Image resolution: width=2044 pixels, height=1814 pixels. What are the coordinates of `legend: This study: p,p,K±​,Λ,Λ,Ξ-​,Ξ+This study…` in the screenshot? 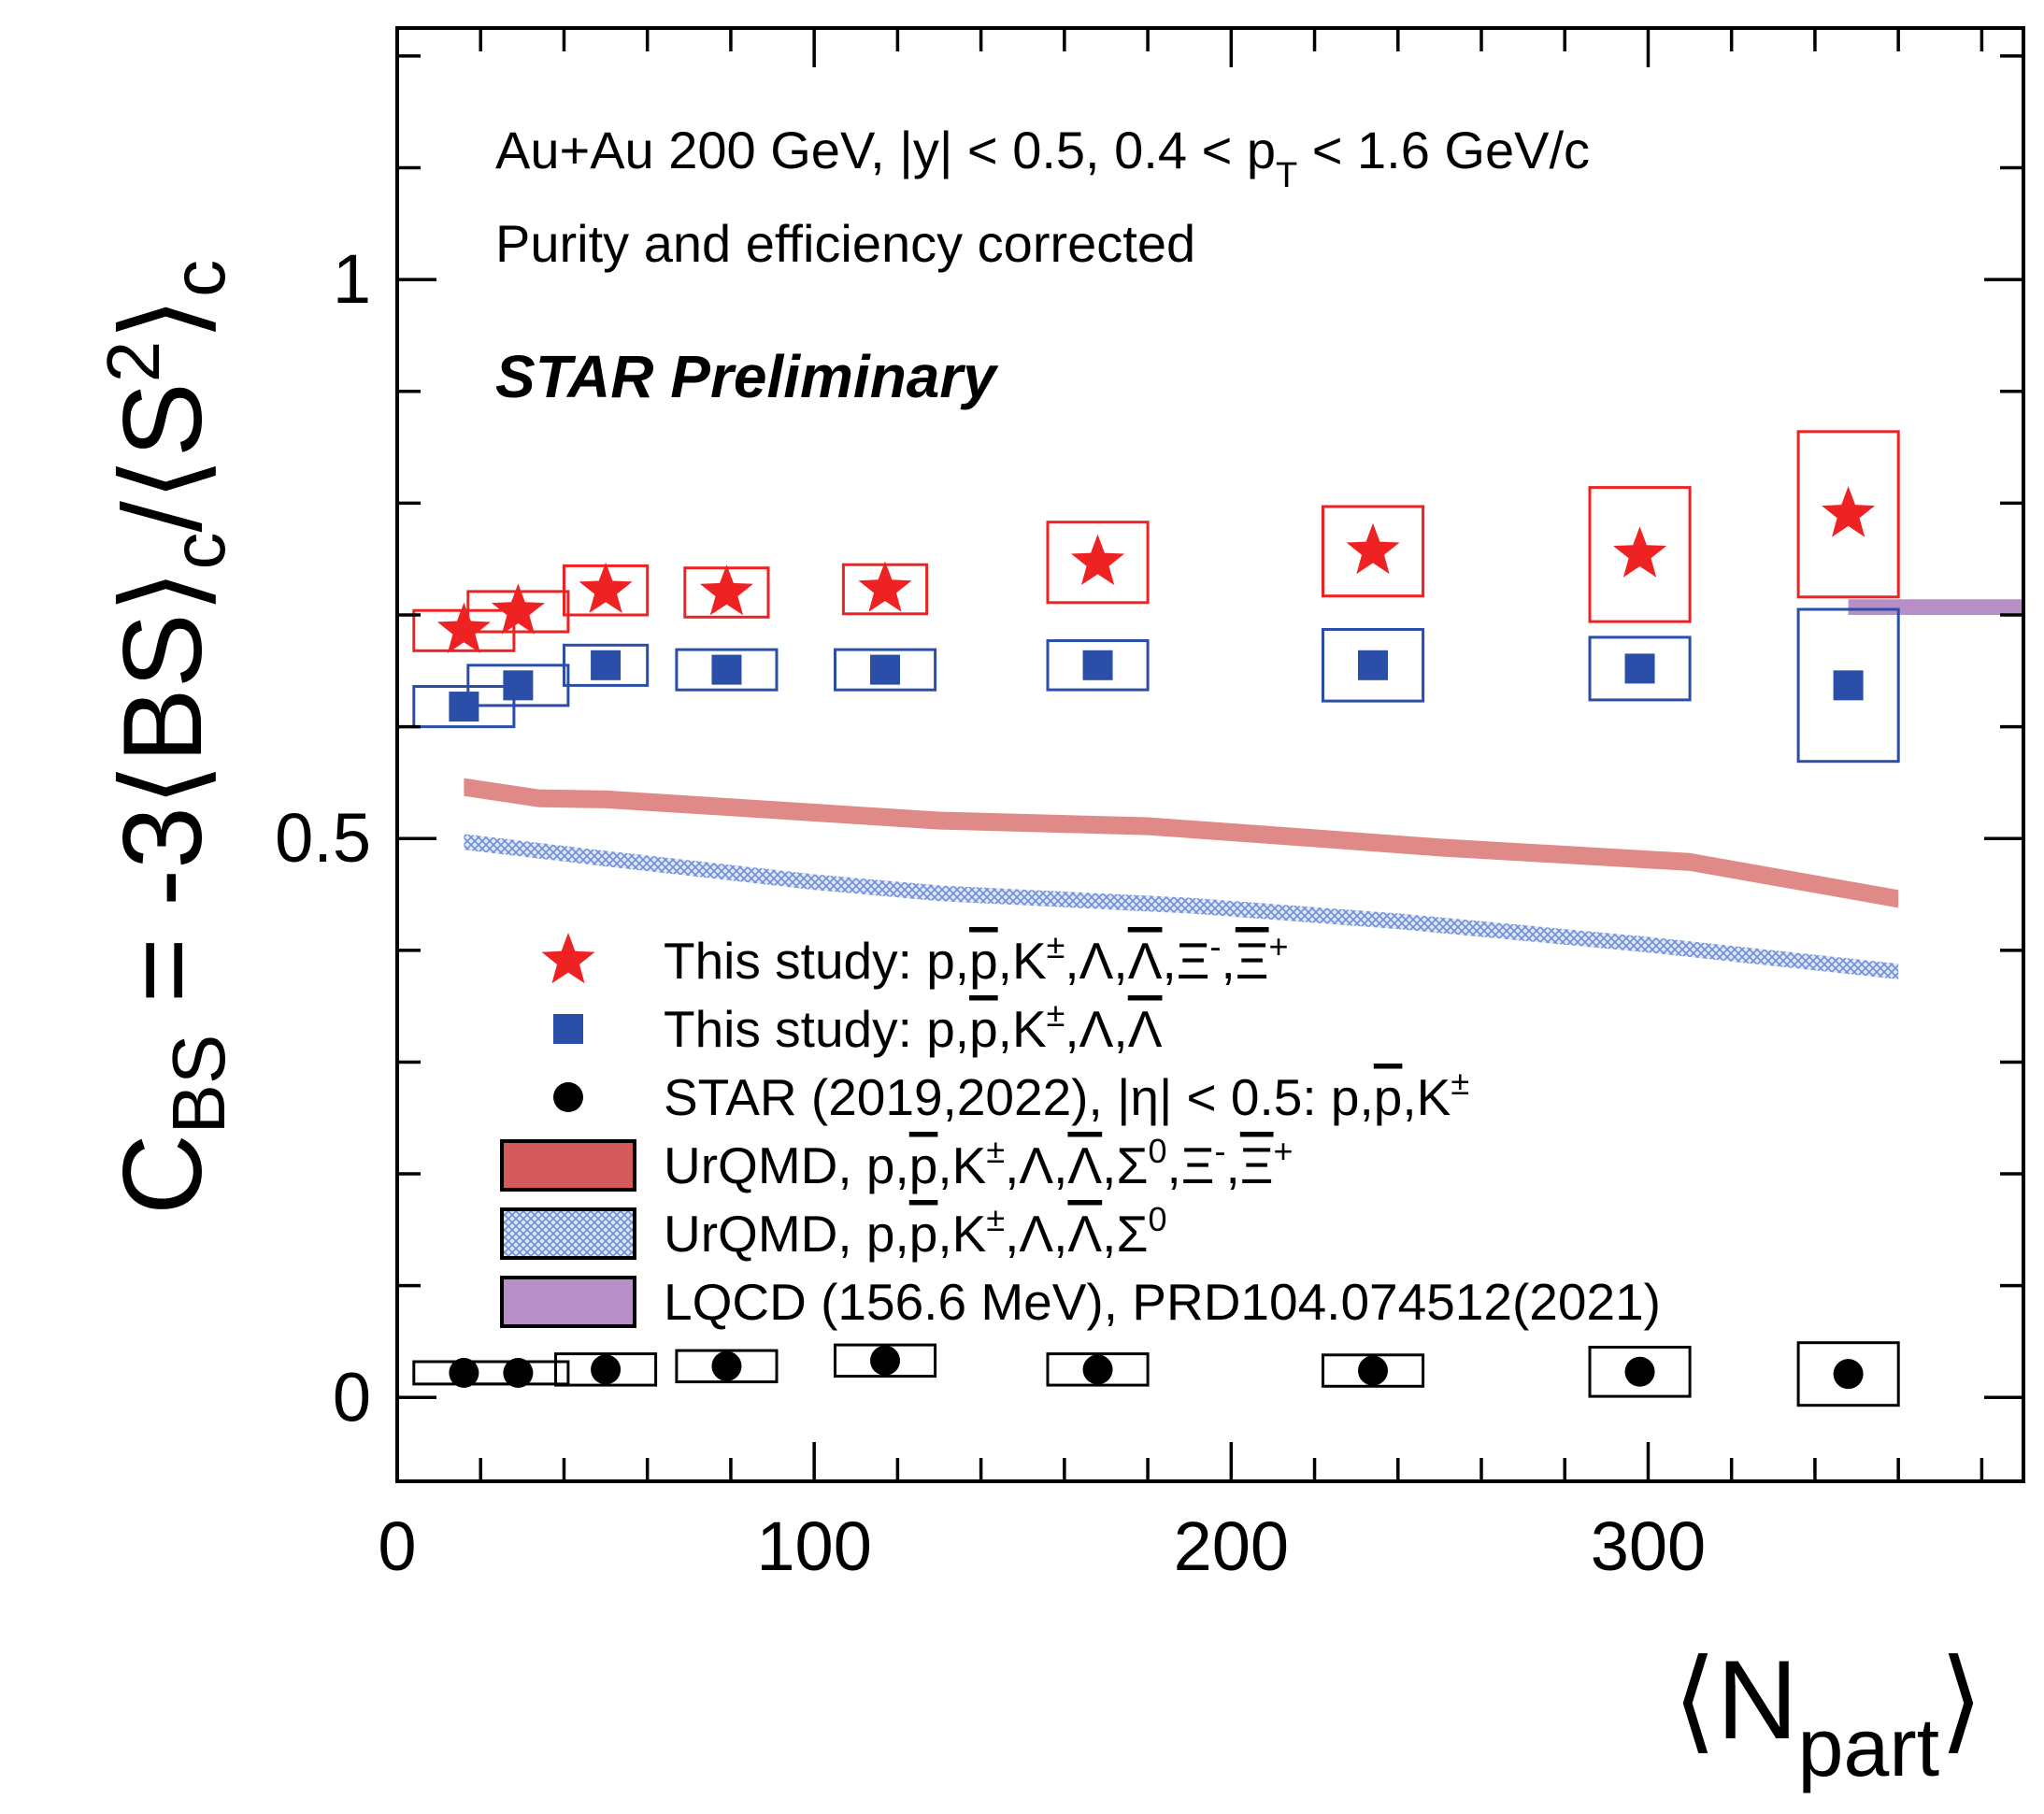 It's located at (1080, 1129).